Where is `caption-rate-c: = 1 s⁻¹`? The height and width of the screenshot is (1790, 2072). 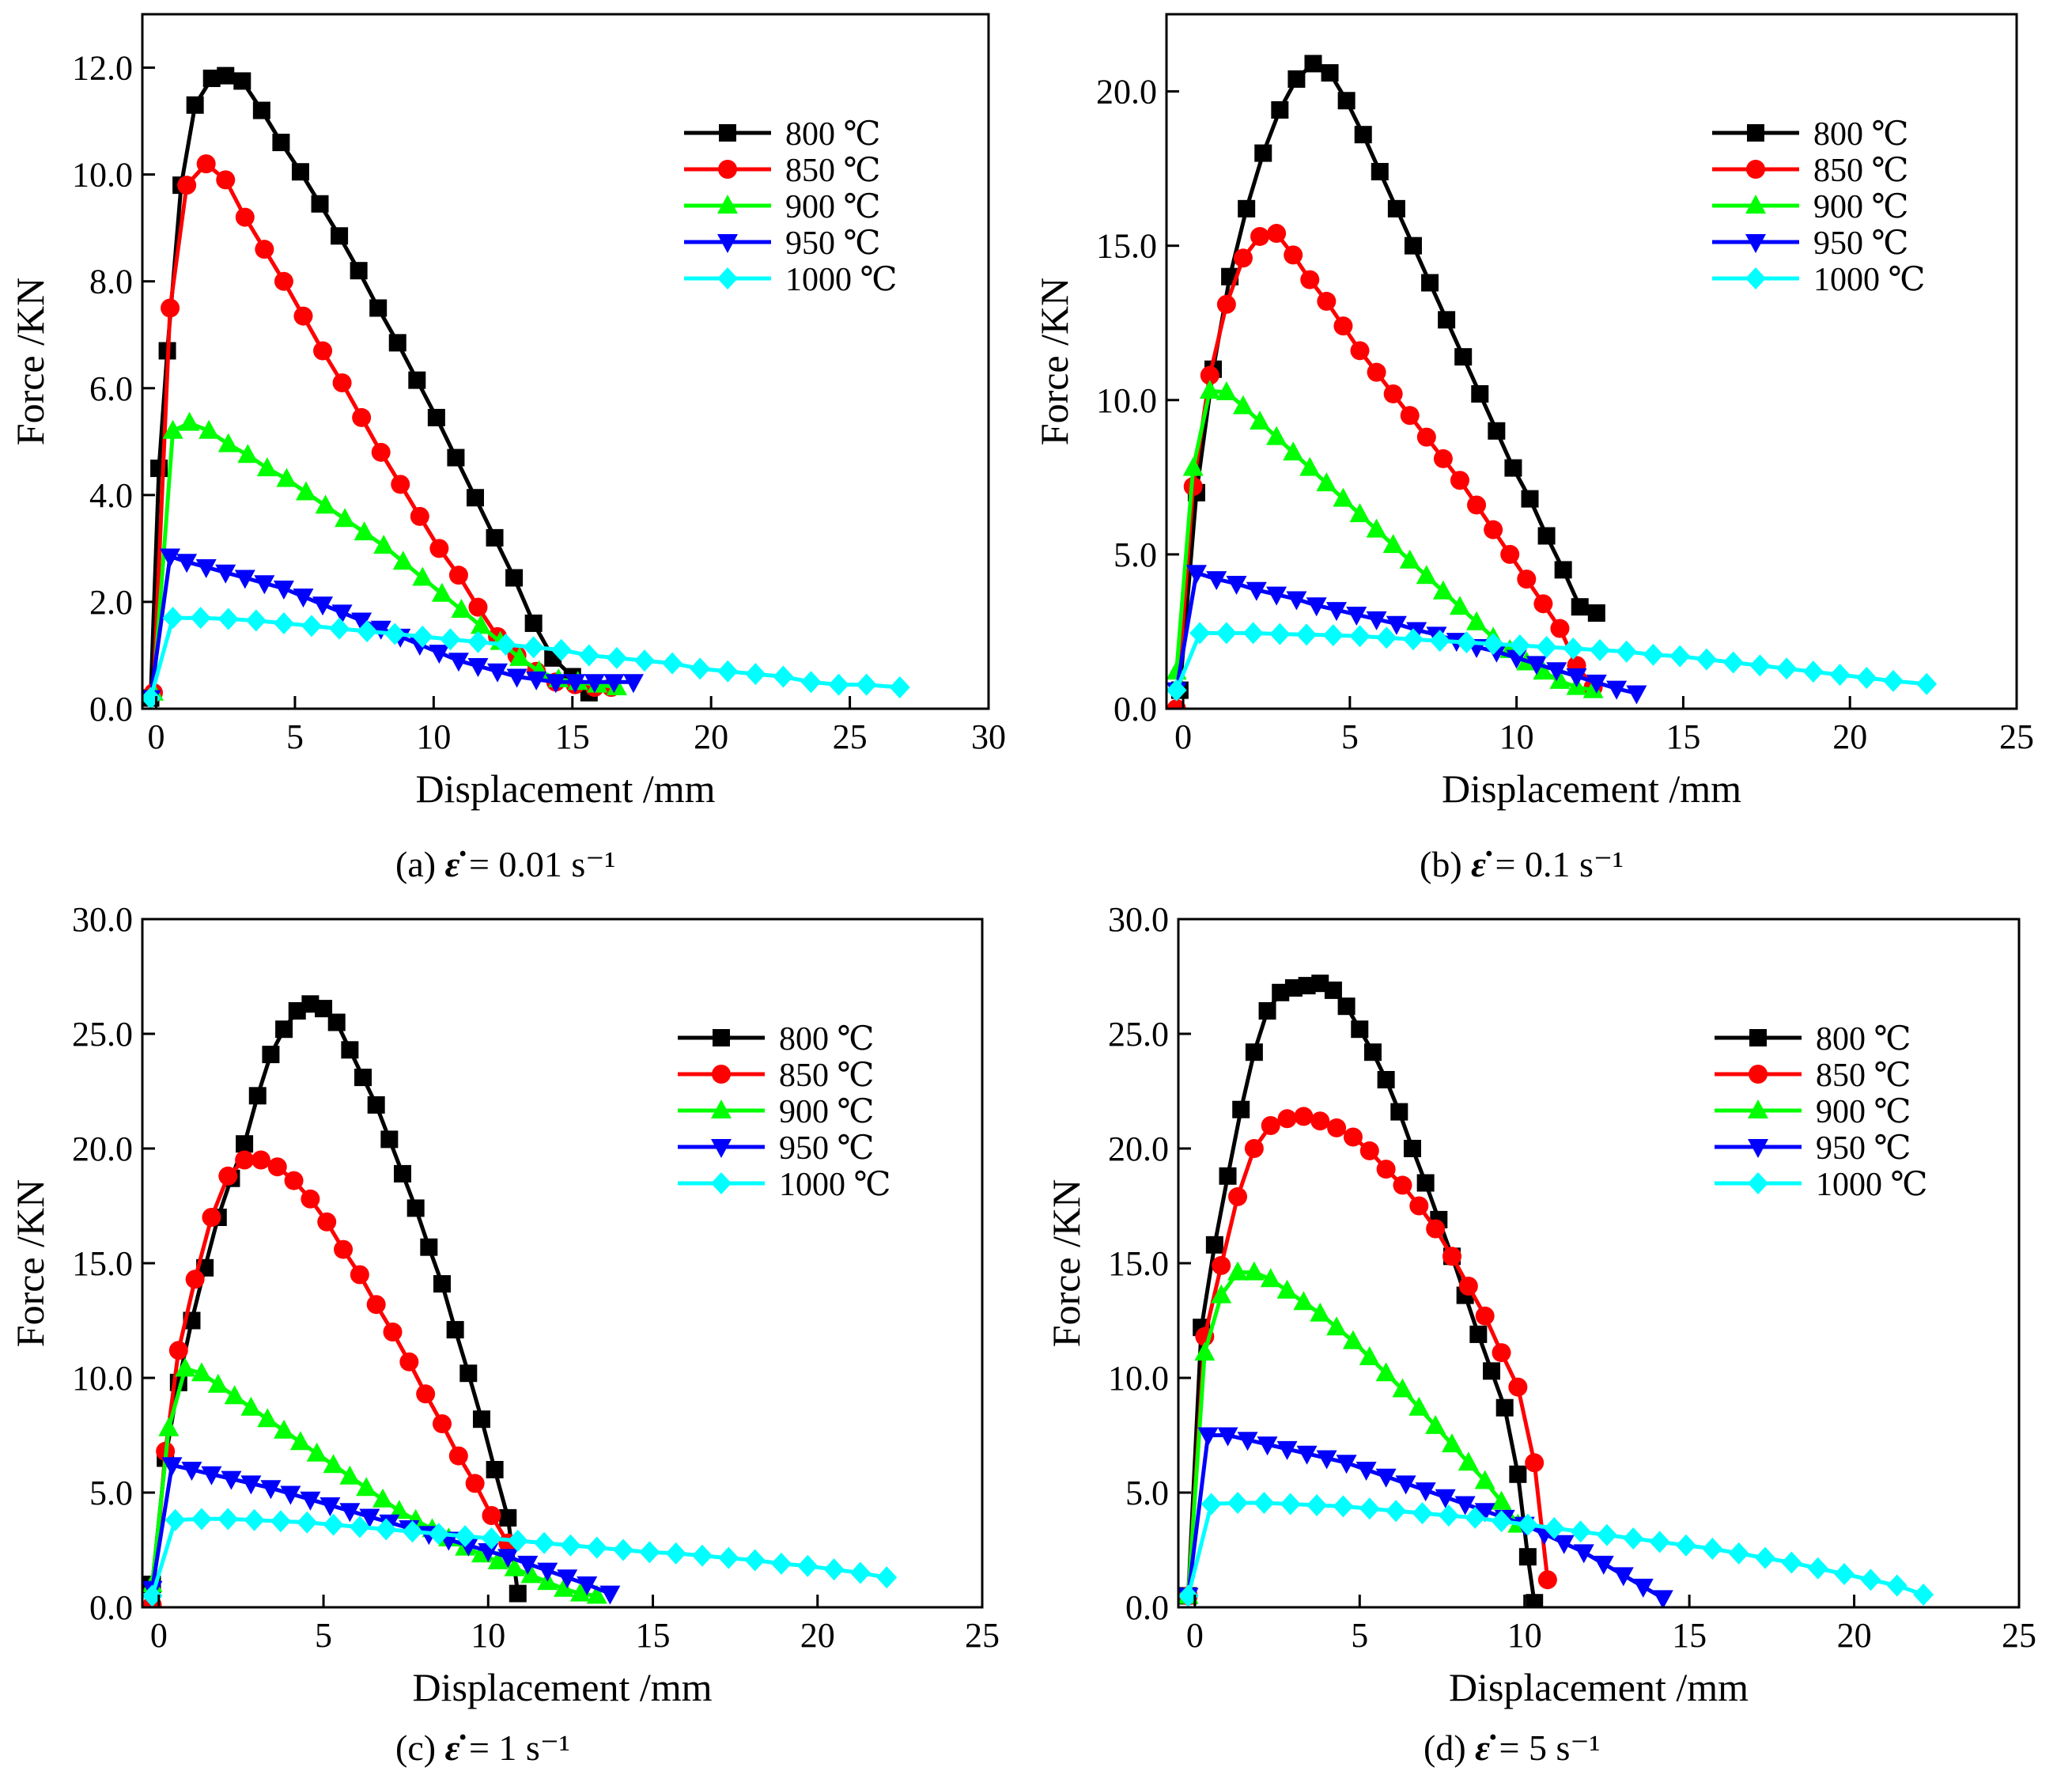 caption-rate-c: = 1 s⁻¹ is located at coordinates (514, 1748).